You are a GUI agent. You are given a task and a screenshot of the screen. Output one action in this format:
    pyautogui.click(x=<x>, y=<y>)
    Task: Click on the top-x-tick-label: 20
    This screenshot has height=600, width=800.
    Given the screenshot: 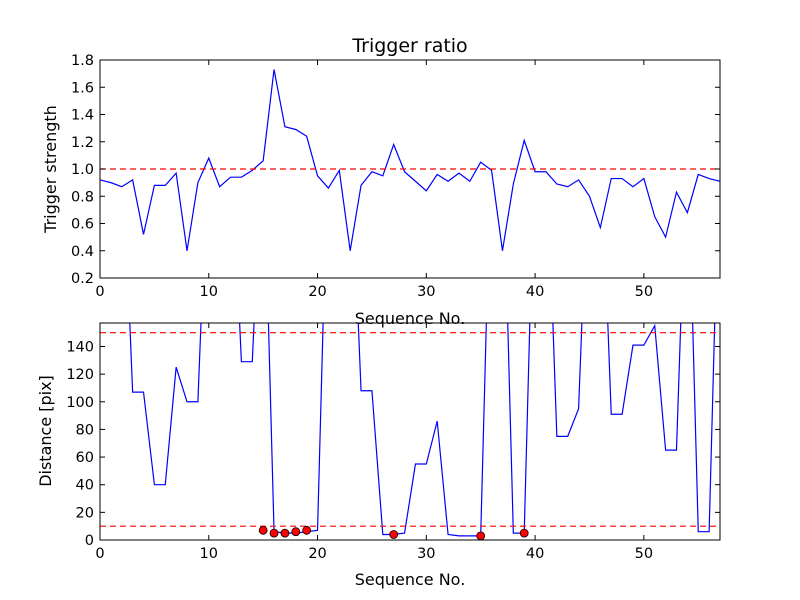 What is the action you would take?
    pyautogui.click(x=317, y=292)
    